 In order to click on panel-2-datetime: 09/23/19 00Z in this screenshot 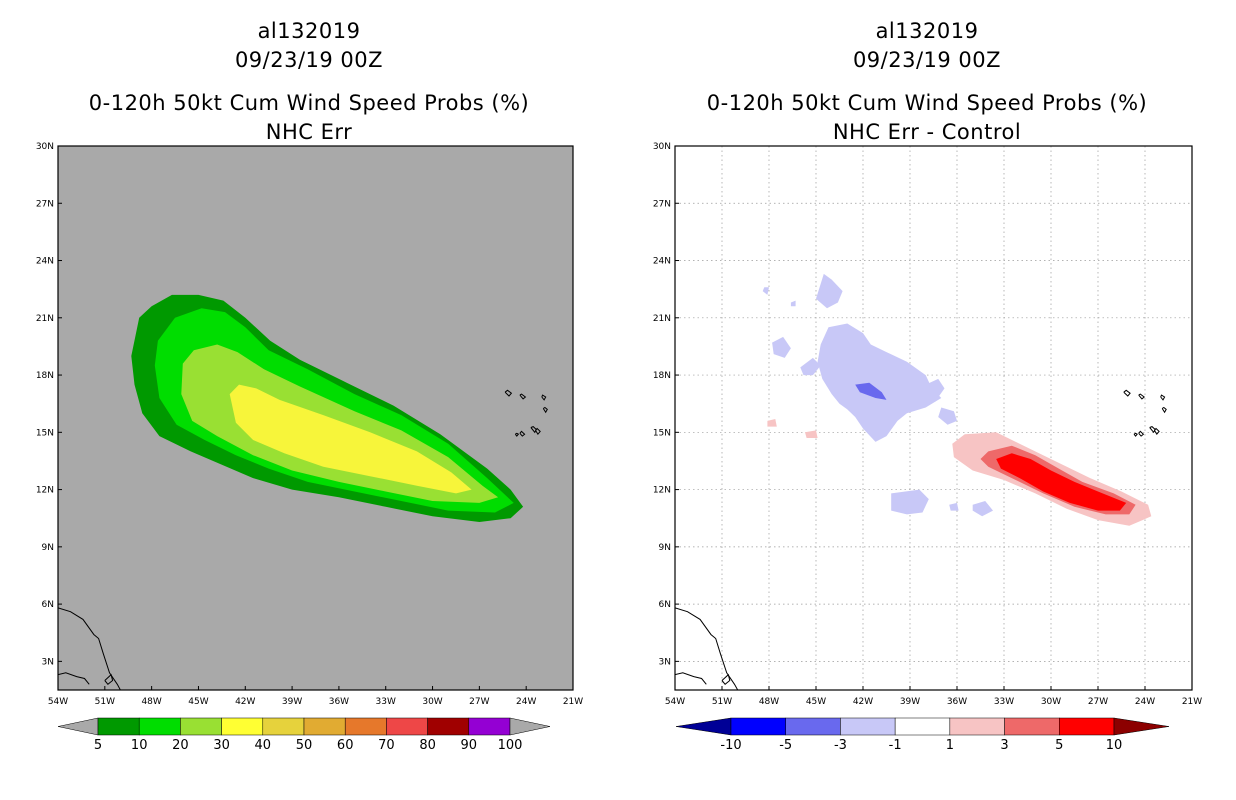, I will do `click(927, 60)`.